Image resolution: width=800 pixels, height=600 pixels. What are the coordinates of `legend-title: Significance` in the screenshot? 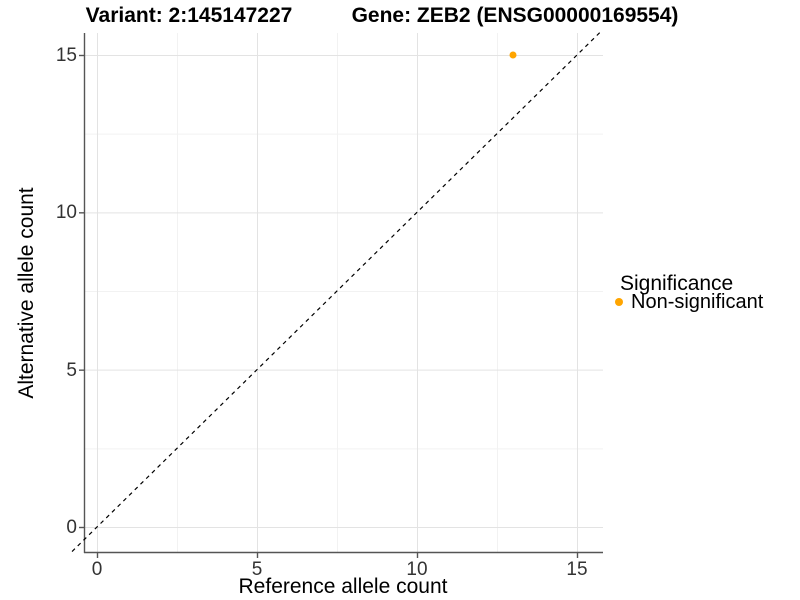 It's located at (677, 283).